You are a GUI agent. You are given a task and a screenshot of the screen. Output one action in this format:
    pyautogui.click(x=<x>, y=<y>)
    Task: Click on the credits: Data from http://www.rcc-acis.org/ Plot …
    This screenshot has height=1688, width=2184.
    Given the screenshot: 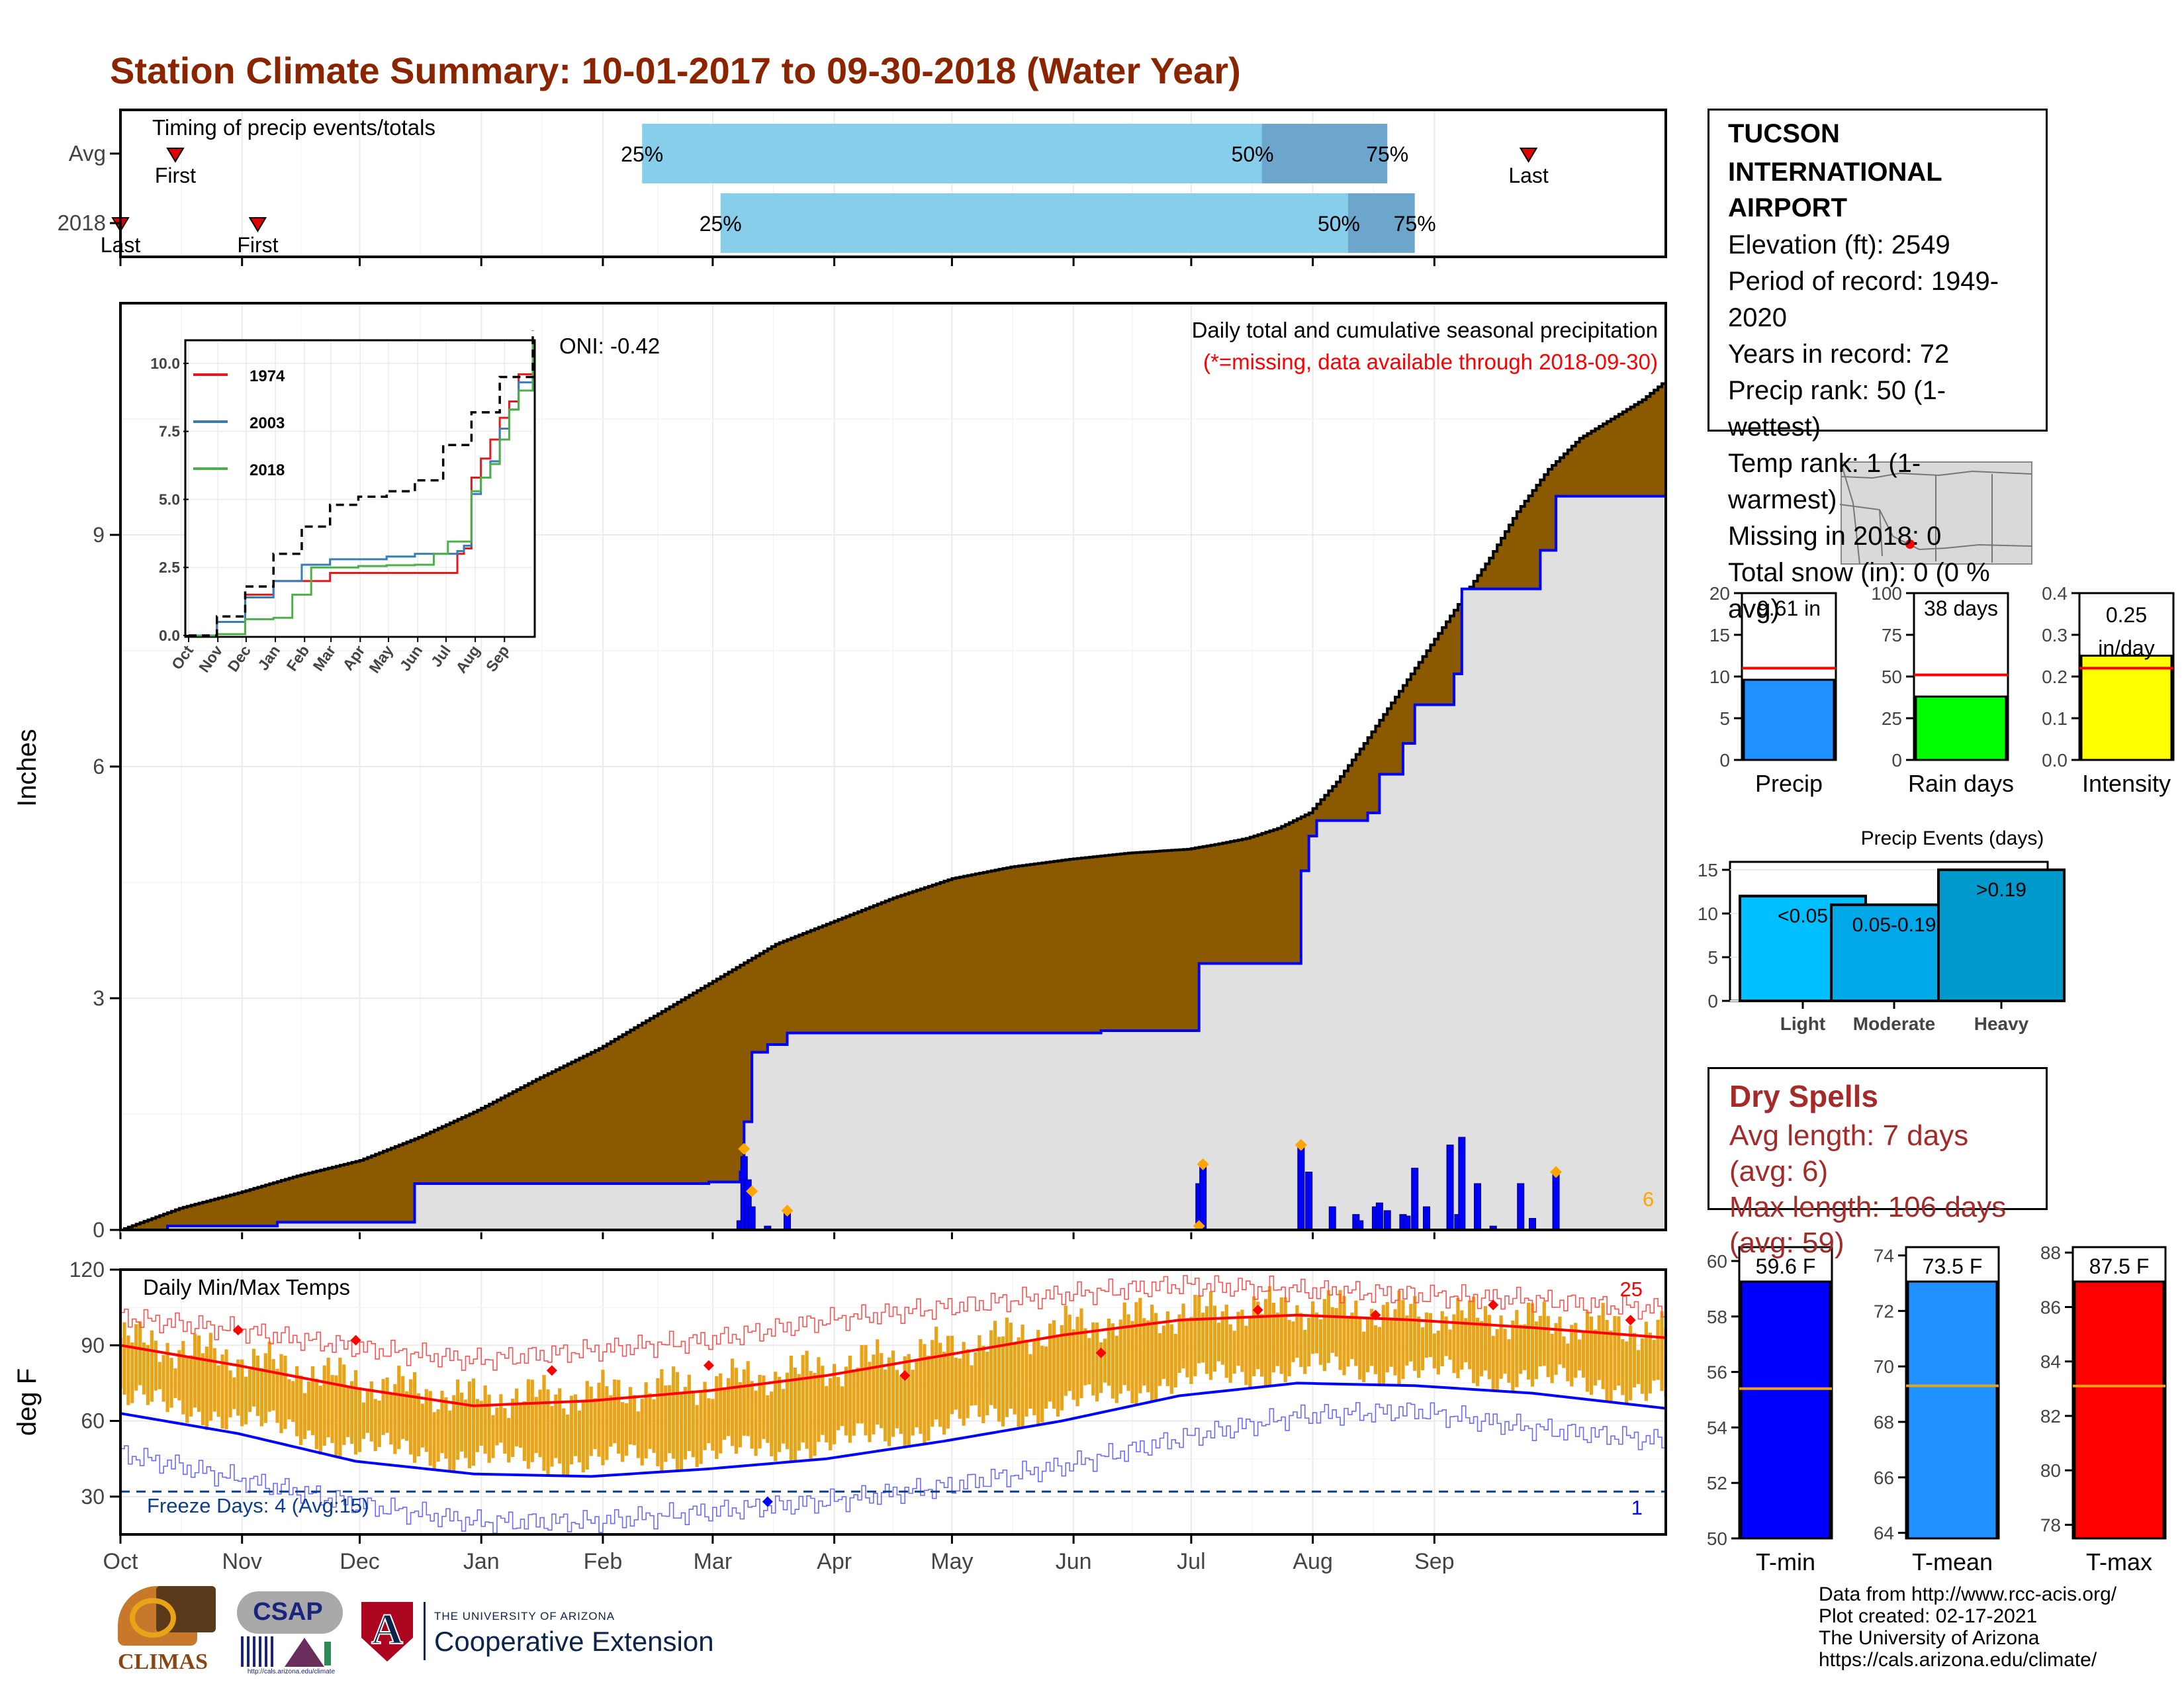 What is the action you would take?
    pyautogui.click(x=1968, y=1627)
    